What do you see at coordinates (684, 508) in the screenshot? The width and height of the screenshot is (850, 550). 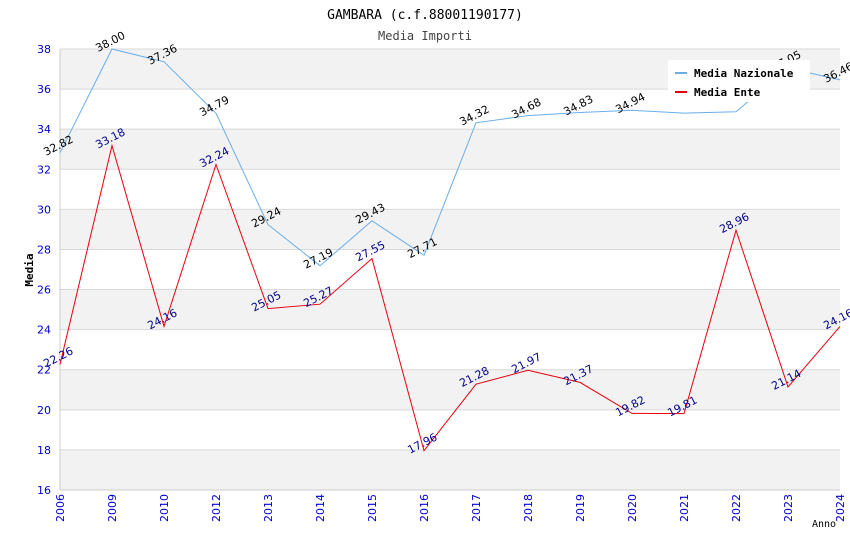 I see `x-tick-label: 2021` at bounding box center [684, 508].